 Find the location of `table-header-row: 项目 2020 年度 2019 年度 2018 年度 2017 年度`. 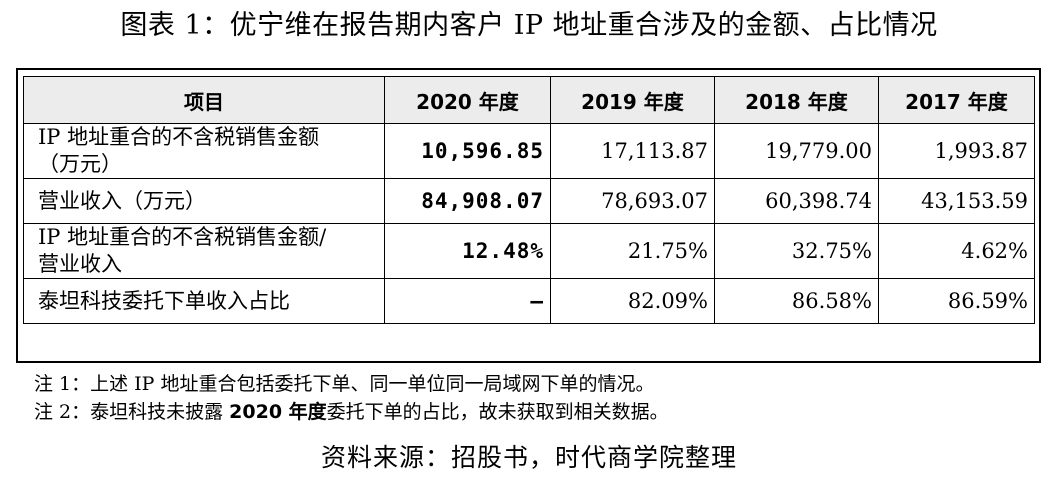

table-header-row: 项目 2020 年度 2019 年度 2018 年度 2017 年度 is located at coordinates (529, 100).